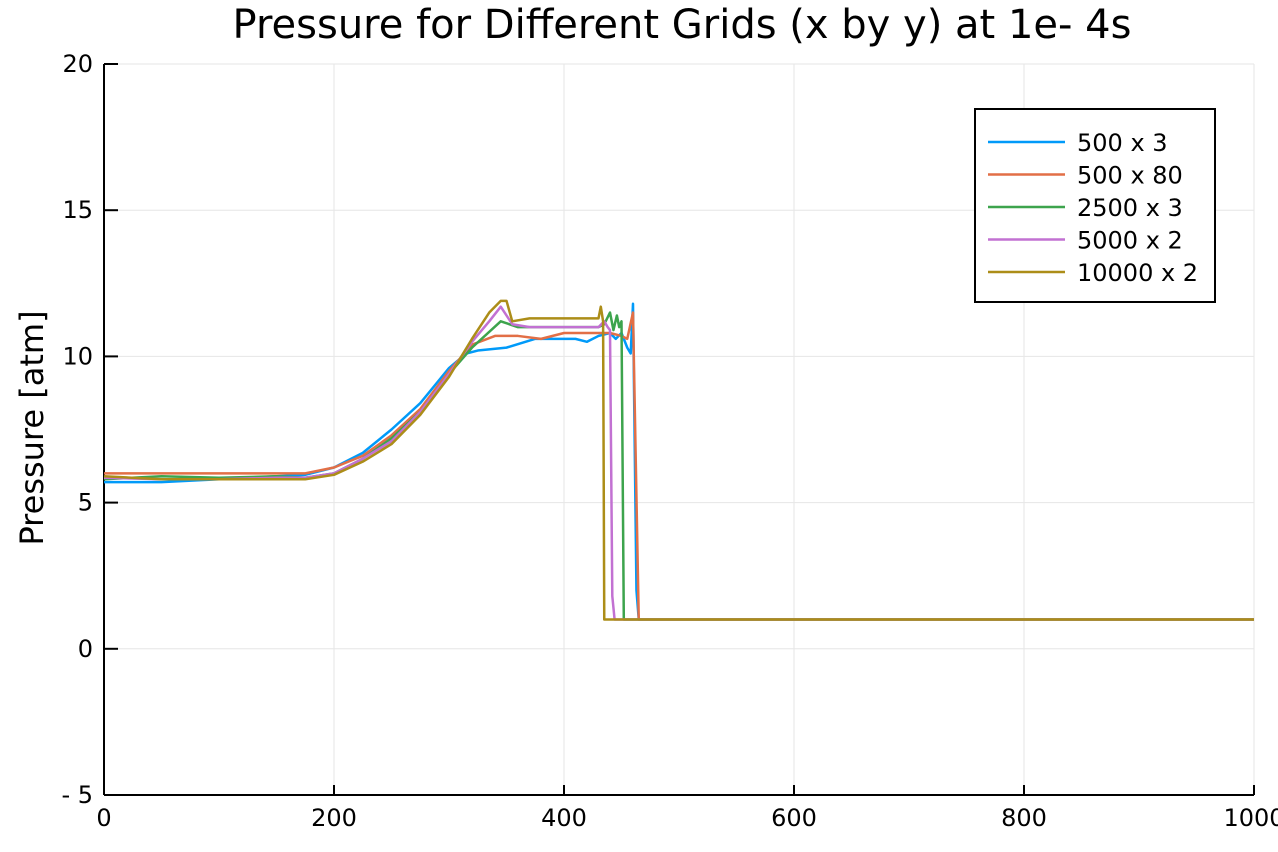 This screenshot has width=1278, height=852. Describe the element at coordinates (77, 356) in the screenshot. I see `y-tick-label-3: 10` at that location.